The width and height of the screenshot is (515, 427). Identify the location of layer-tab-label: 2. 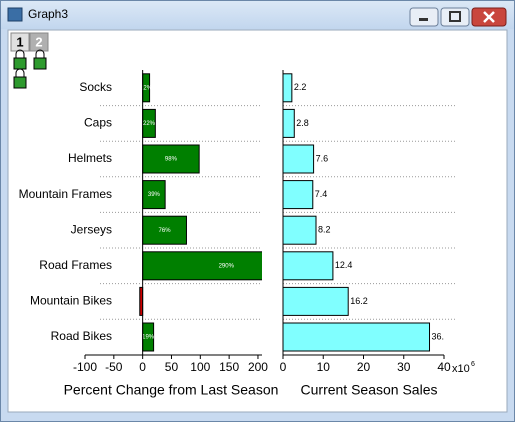
(38, 41).